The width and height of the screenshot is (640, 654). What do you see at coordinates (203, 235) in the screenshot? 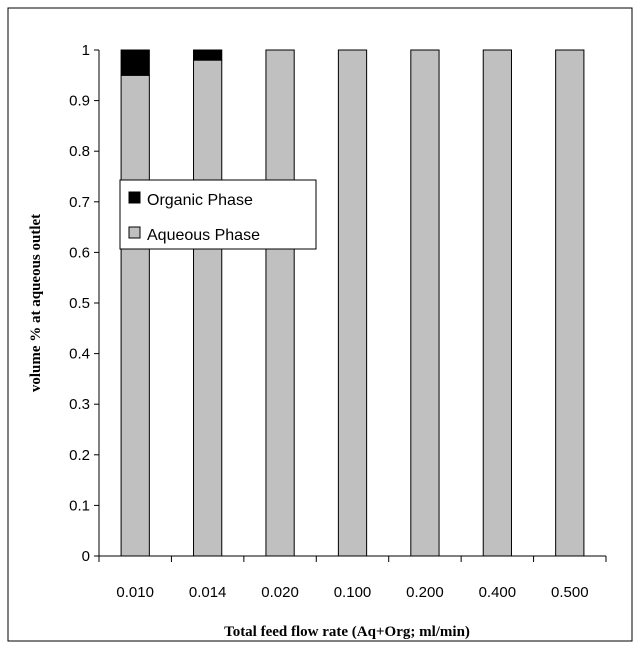
I see `legend-label-aqueous: Aqueous Phase` at bounding box center [203, 235].